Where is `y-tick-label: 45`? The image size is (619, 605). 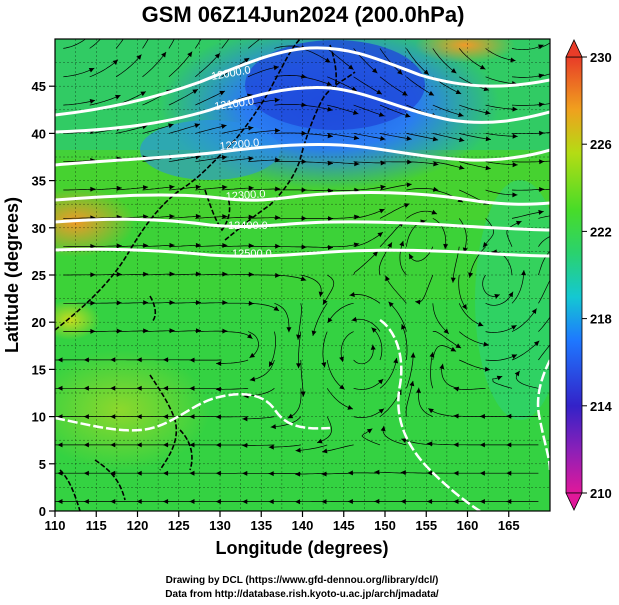
y-tick-label: 45 is located at coordinates (39, 86).